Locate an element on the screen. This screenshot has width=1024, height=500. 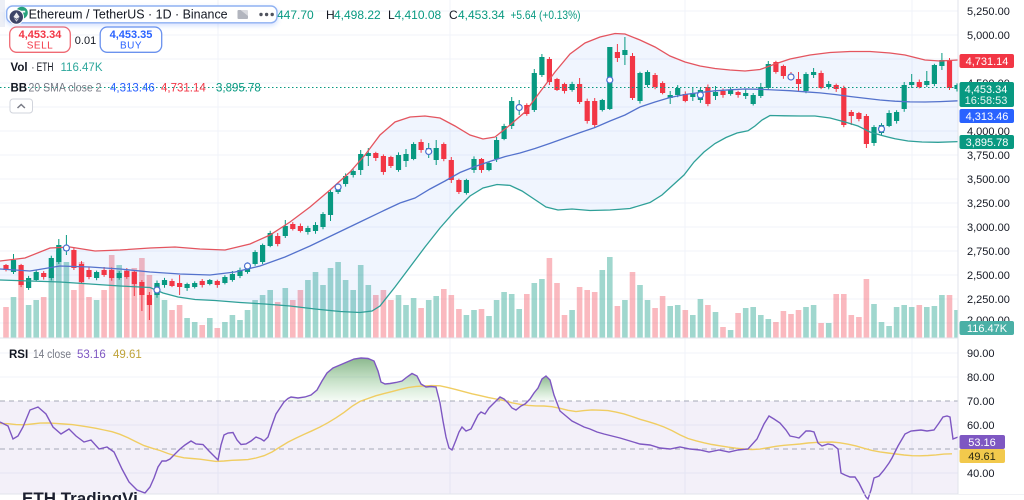
svg-text: 2,250.00 is located at coordinates (988, 300).